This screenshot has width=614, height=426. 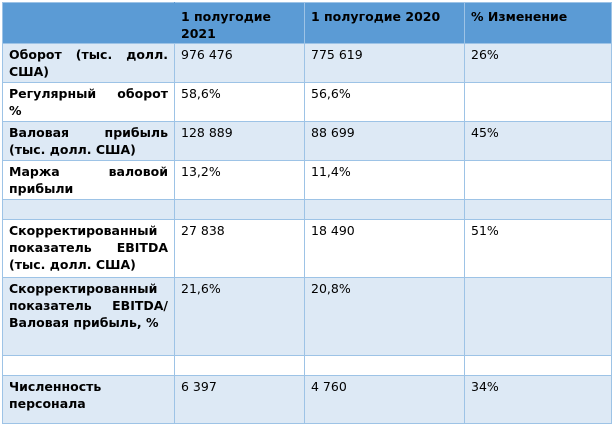 I want to click on cell-h1-2021: 6 397, so click(x=239, y=399).